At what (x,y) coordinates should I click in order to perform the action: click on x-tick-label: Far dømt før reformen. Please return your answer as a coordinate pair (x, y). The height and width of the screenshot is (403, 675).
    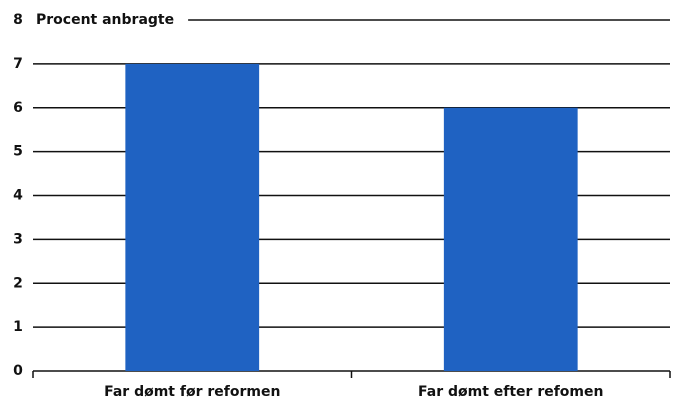
    Looking at the image, I should click on (192, 392).